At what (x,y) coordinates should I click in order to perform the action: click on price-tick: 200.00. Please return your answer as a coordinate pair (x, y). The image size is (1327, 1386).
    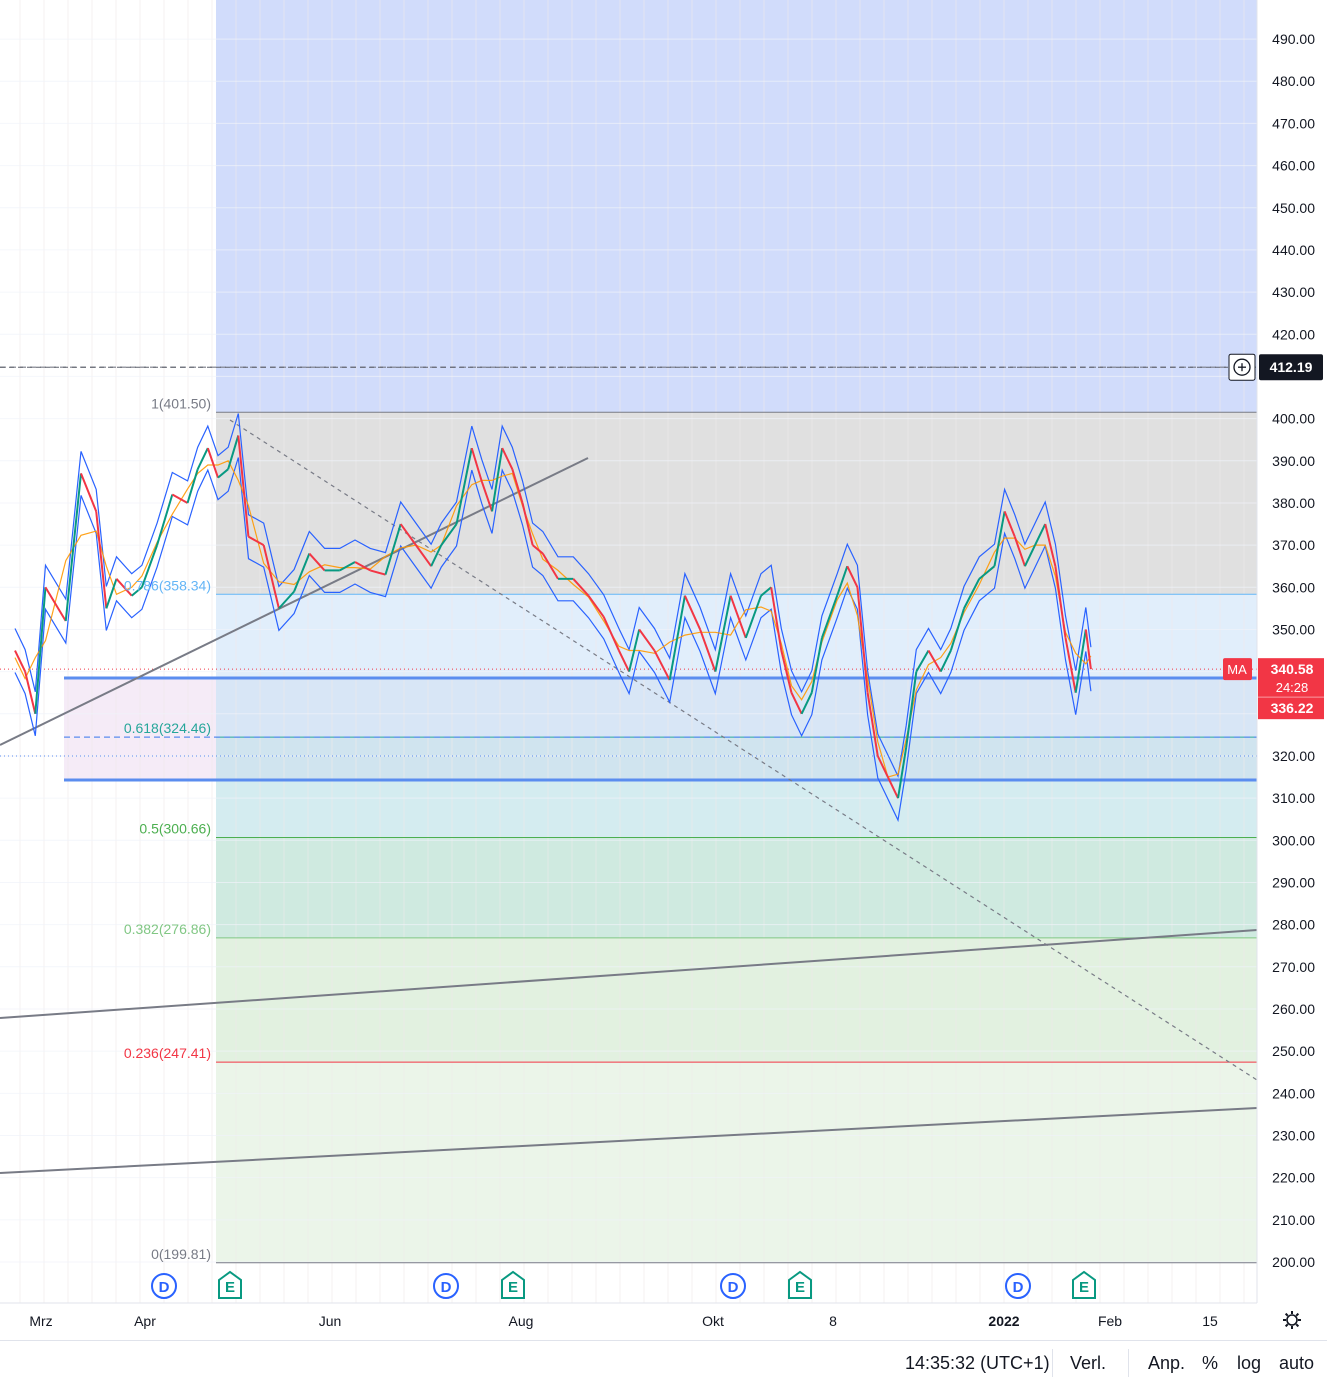
    Looking at the image, I should click on (1293, 1262).